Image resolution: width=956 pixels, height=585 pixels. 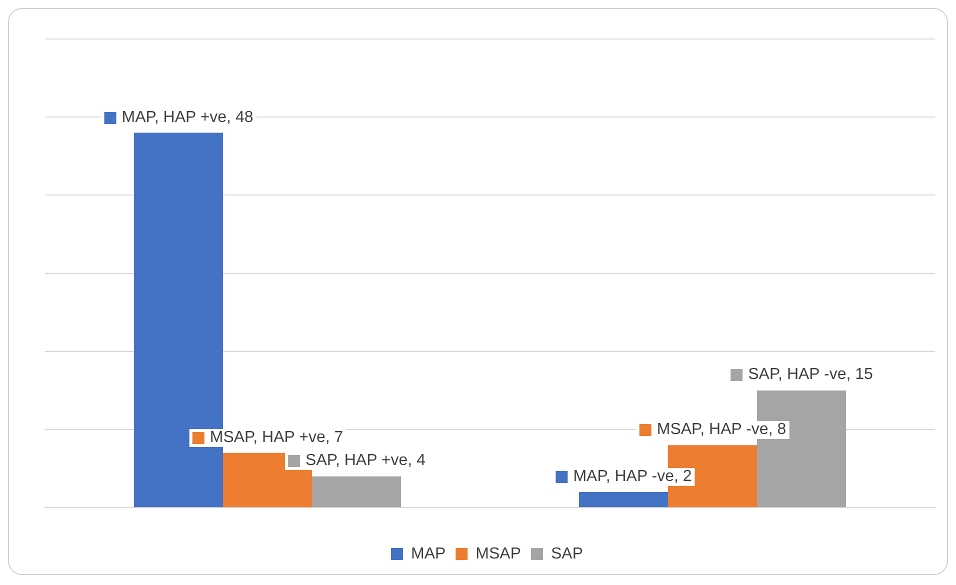 What do you see at coordinates (188, 117) in the screenshot?
I see `data-label: MAP, HAP +ve, 48` at bounding box center [188, 117].